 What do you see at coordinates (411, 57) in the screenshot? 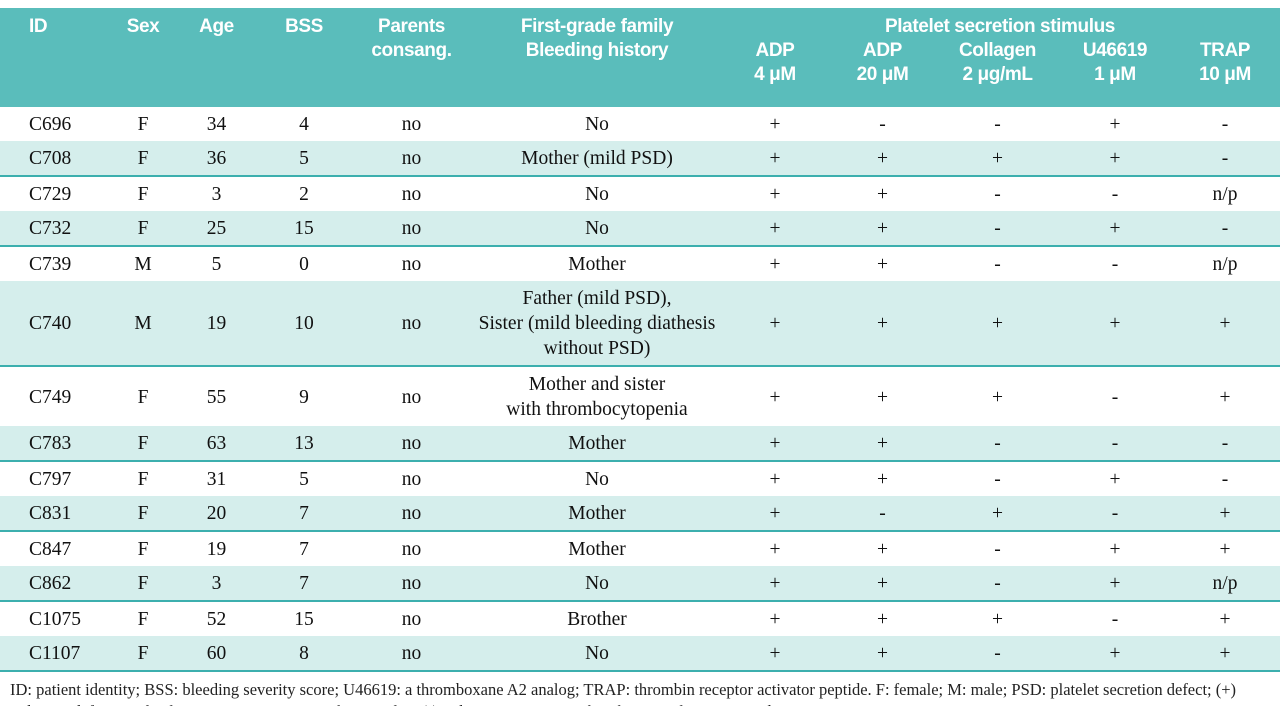
I see `header-parents-consang: Parents consang.` at bounding box center [411, 57].